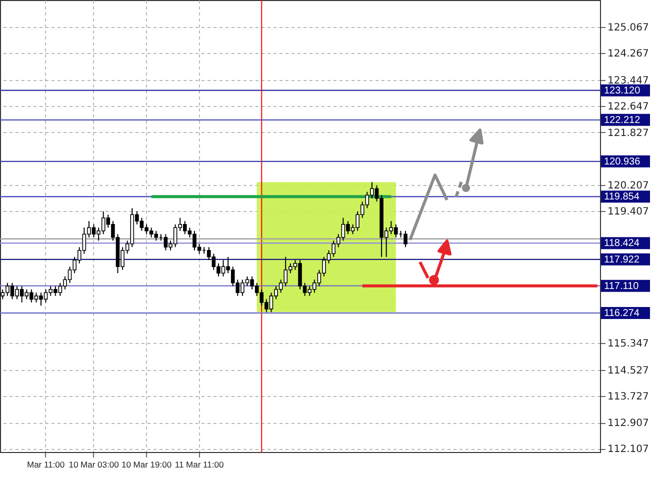  Describe the element at coordinates (628, 28) in the screenshot. I see `y-tick-label: 125.067` at that location.